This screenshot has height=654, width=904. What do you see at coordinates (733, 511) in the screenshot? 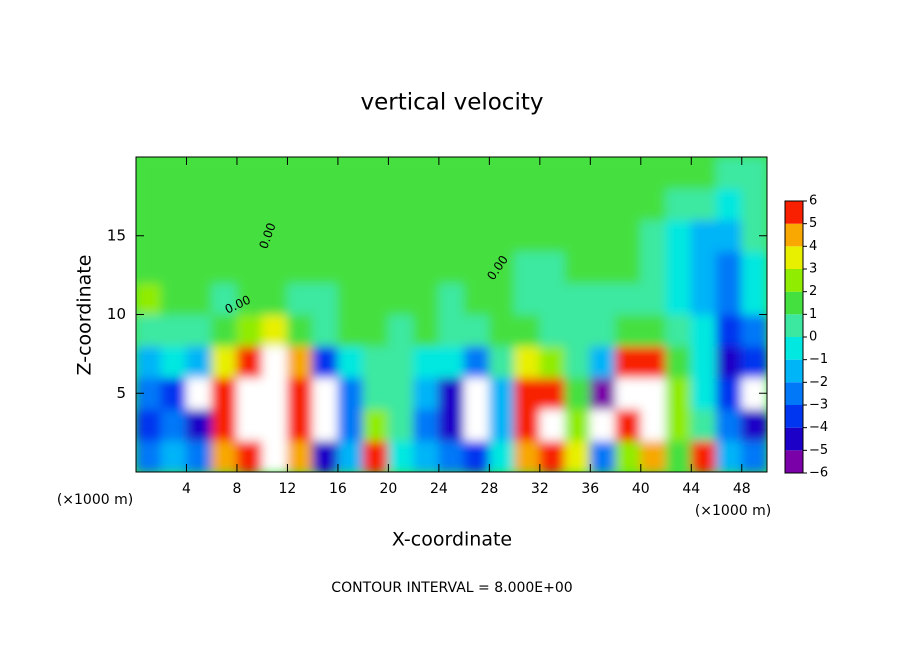
I see `x-unit: (×1000 m)` at bounding box center [733, 511].